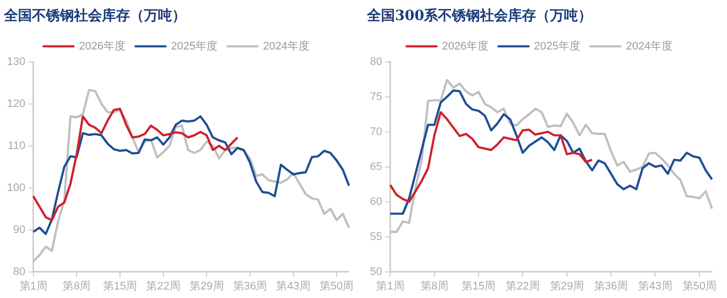 This screenshot has width=727, height=298. I want to click on y-tick-label: 50, so click(376, 272).